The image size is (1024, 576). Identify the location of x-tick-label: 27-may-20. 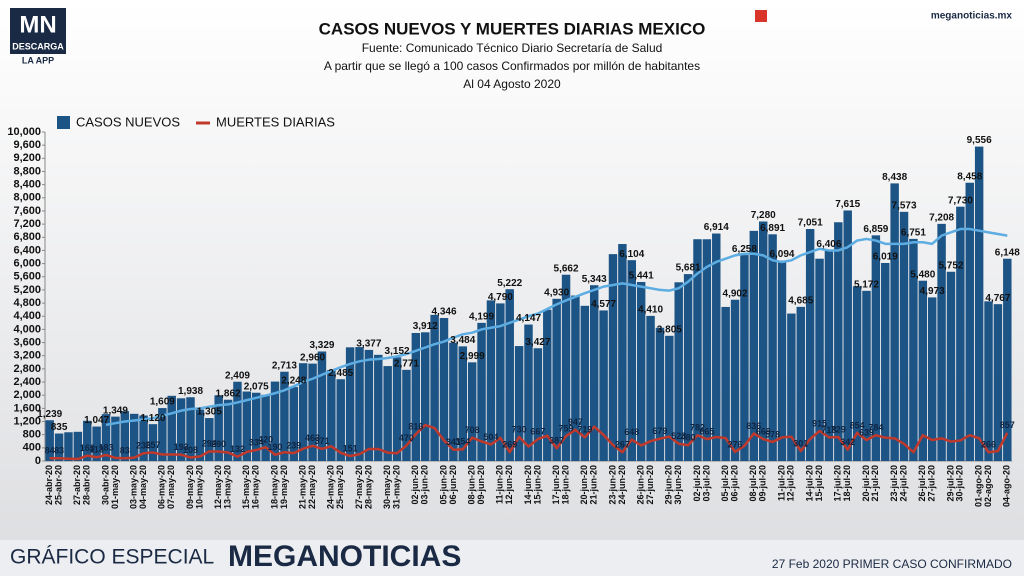
(359, 487).